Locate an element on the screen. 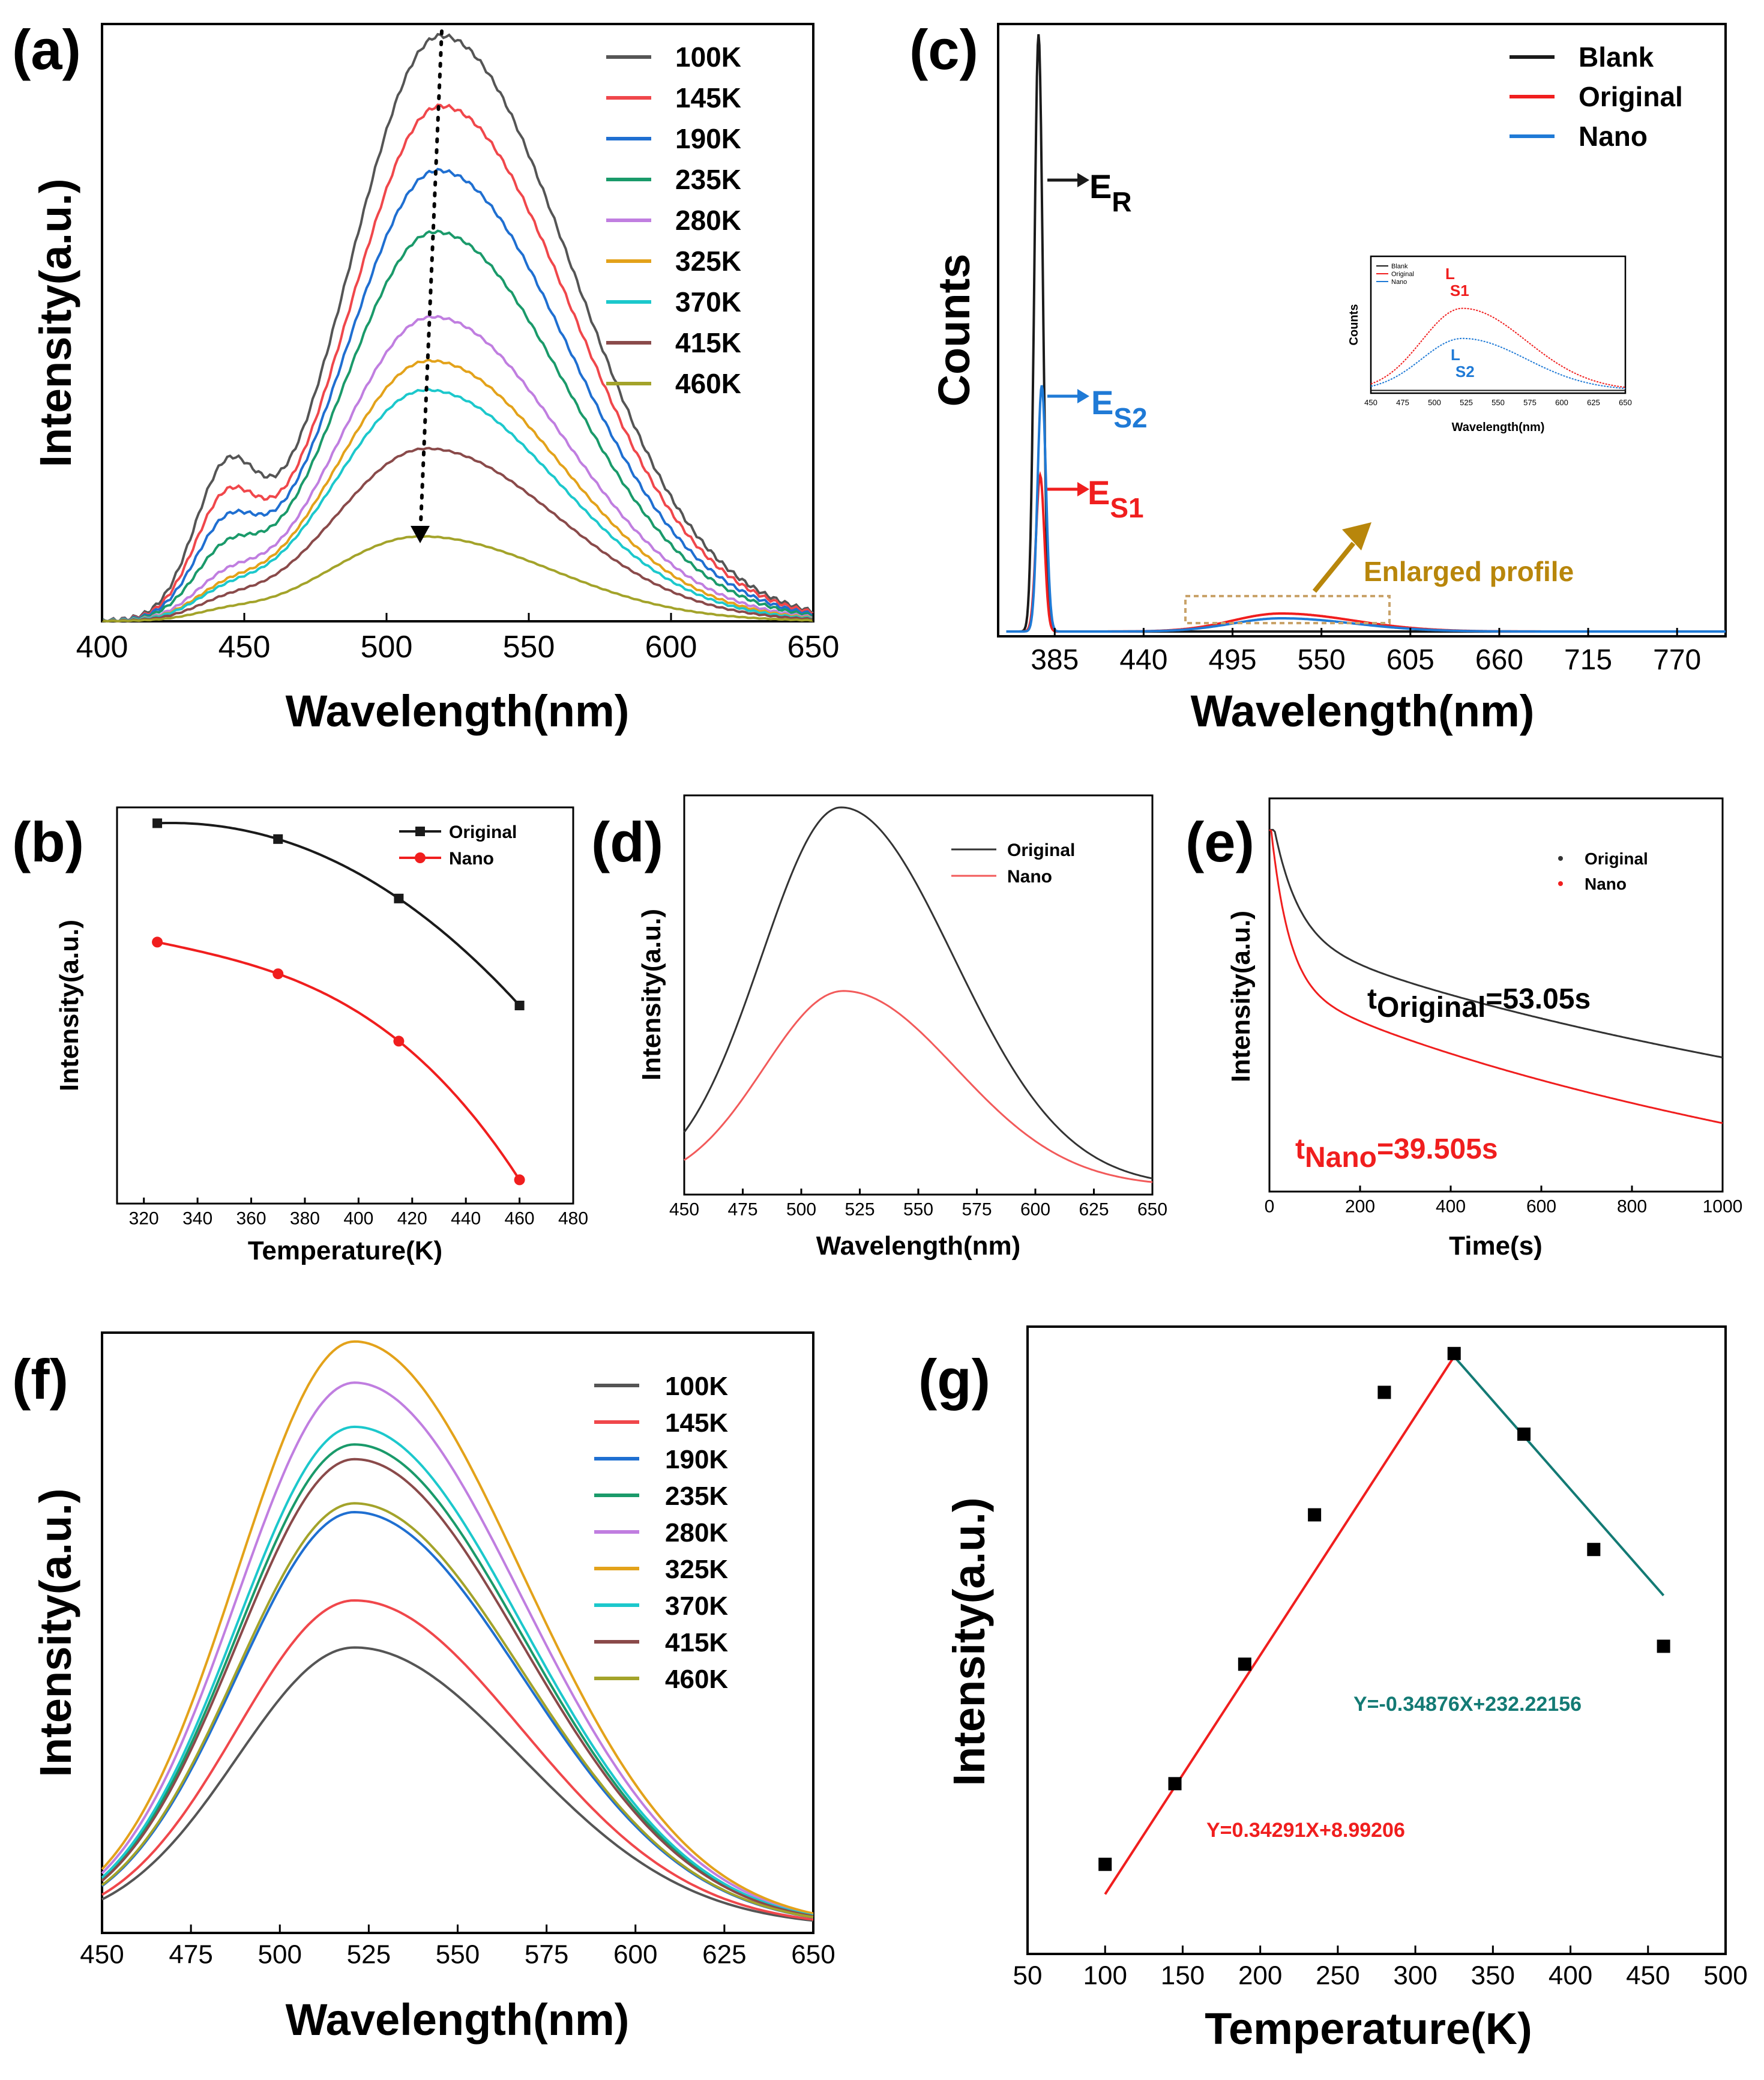 The width and height of the screenshot is (1764, 2080). panel-g-fit-label-down: Y=-0.34876X+232.22156 is located at coordinates (1467, 1704).